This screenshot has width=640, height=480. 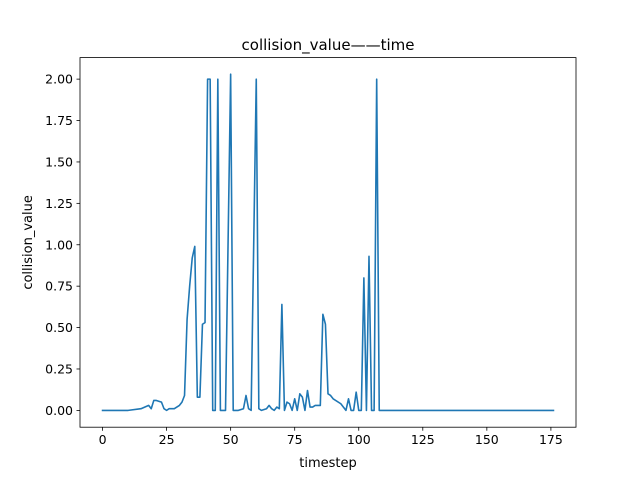 I want to click on y-axis-ticks: 0.00 0.25 0.50 0.75 1.00 1.25 1.50 1.75 2.00, so click(x=62, y=245).